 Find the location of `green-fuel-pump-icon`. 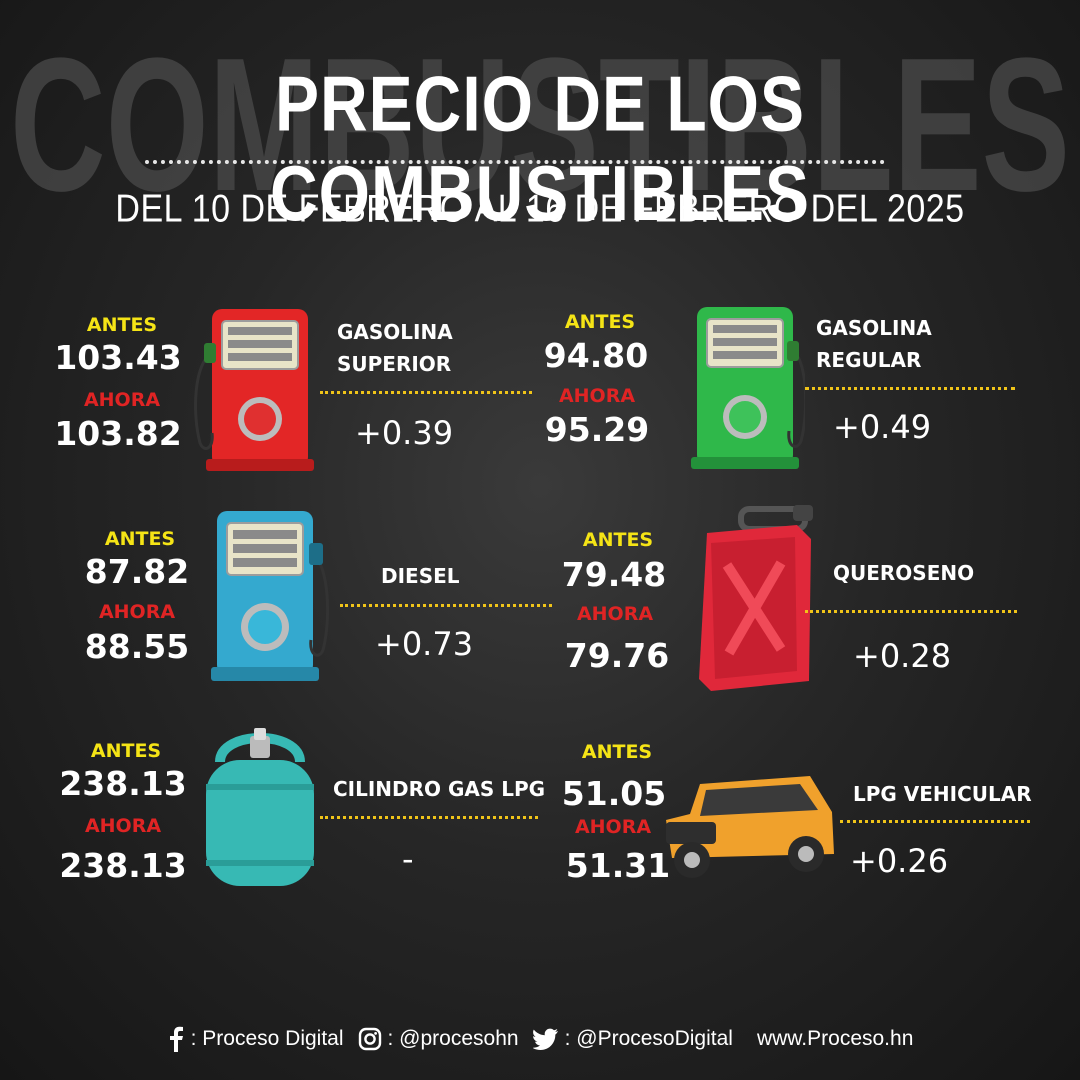

green-fuel-pump-icon is located at coordinates (748, 388).